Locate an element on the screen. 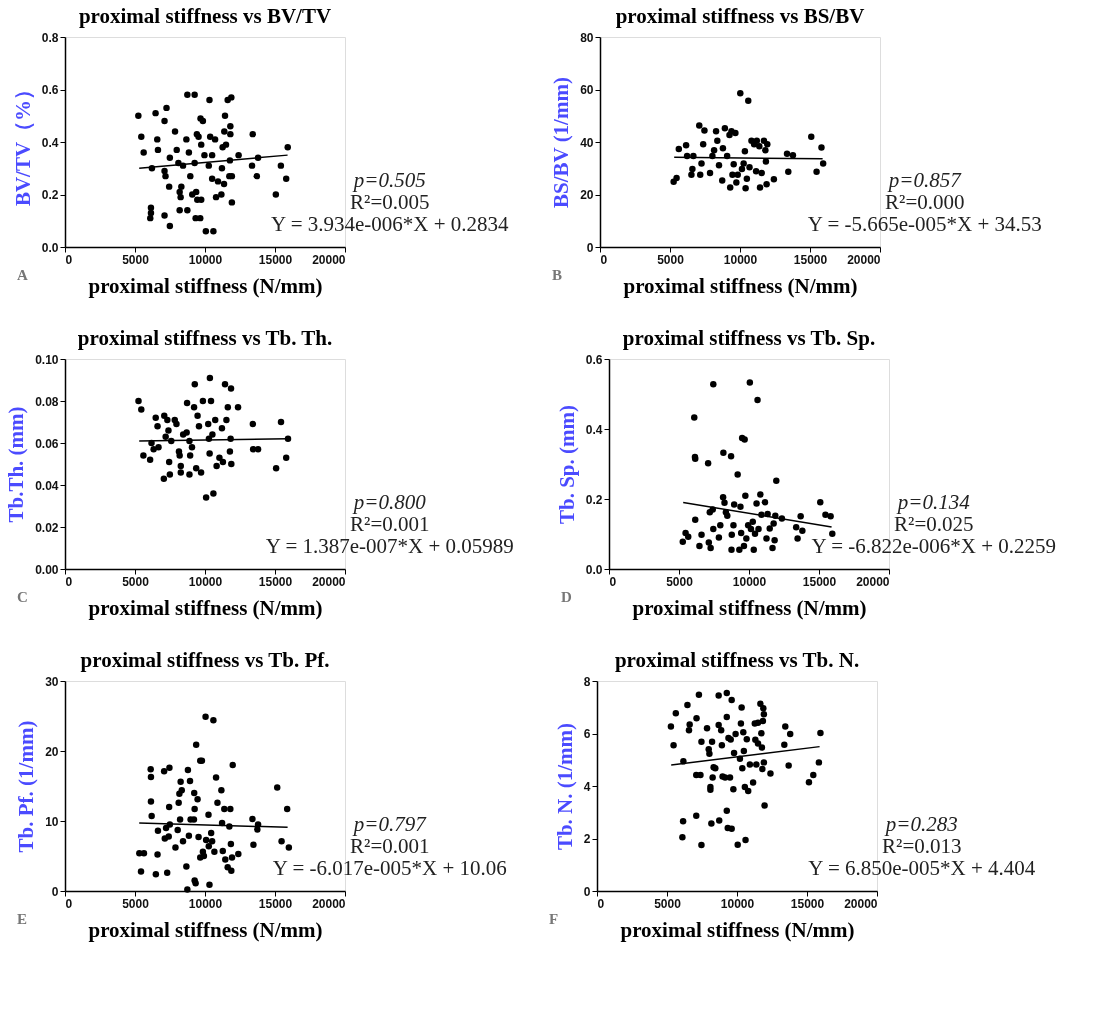 The width and height of the screenshot is (1115, 1028). annotation: Y = 1.387e-007*X + 0.05989 is located at coordinates (389, 546).